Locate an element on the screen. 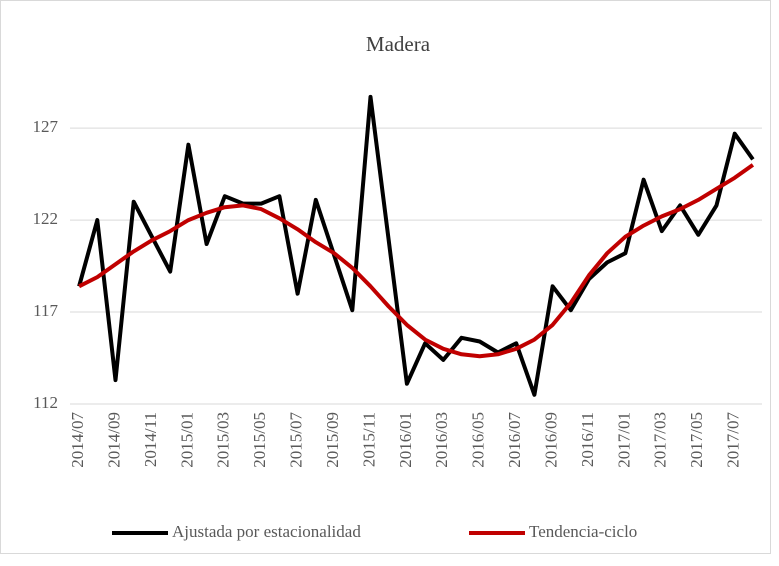 The width and height of the screenshot is (779, 566). x-tick-label: 2016/03 is located at coordinates (441, 440).